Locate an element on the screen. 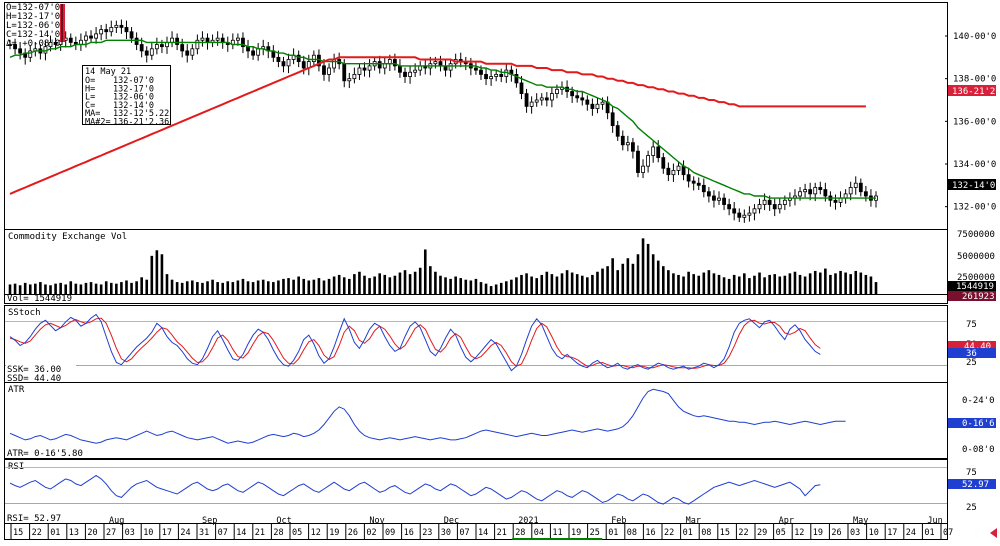 This screenshot has height=546, width=1000. date-day-label: 01 is located at coordinates (613, 533).